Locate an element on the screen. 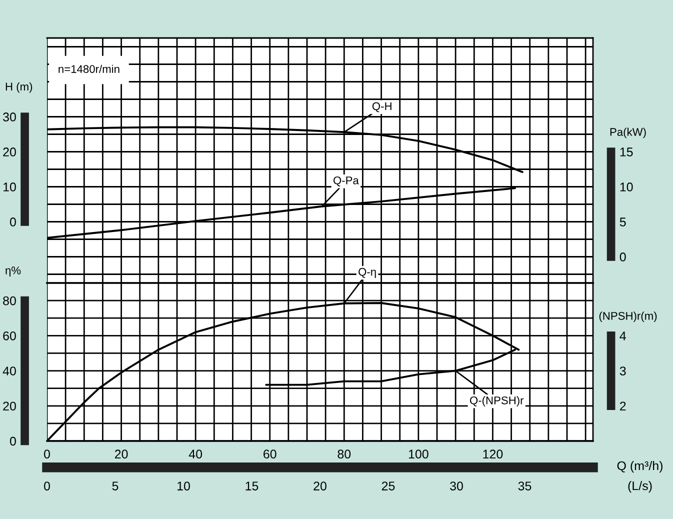 The width and height of the screenshot is (673, 519). y2-tick-label: 5 is located at coordinates (623, 222).